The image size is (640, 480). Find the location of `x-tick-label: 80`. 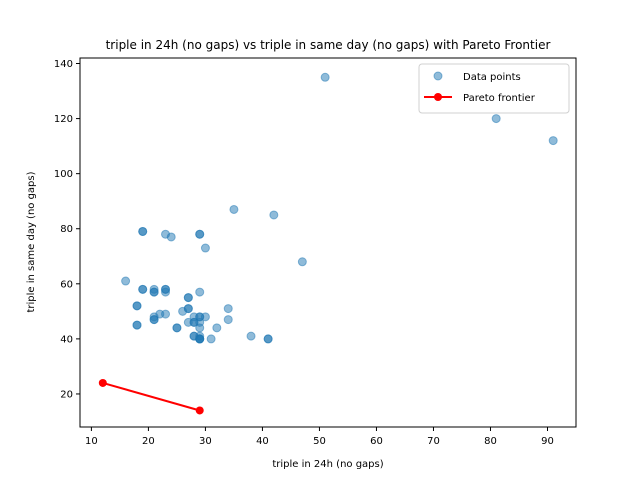

x-tick-label: 80 is located at coordinates (490, 441).